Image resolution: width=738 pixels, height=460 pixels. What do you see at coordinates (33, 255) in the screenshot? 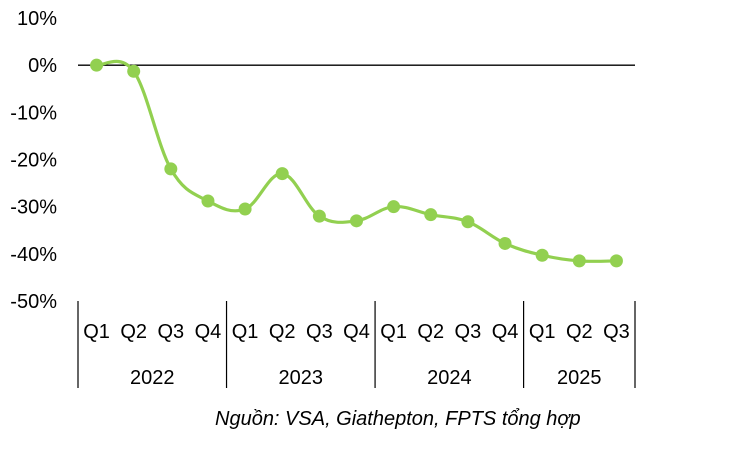
I see `y-tick-label: -40%` at bounding box center [33, 255].